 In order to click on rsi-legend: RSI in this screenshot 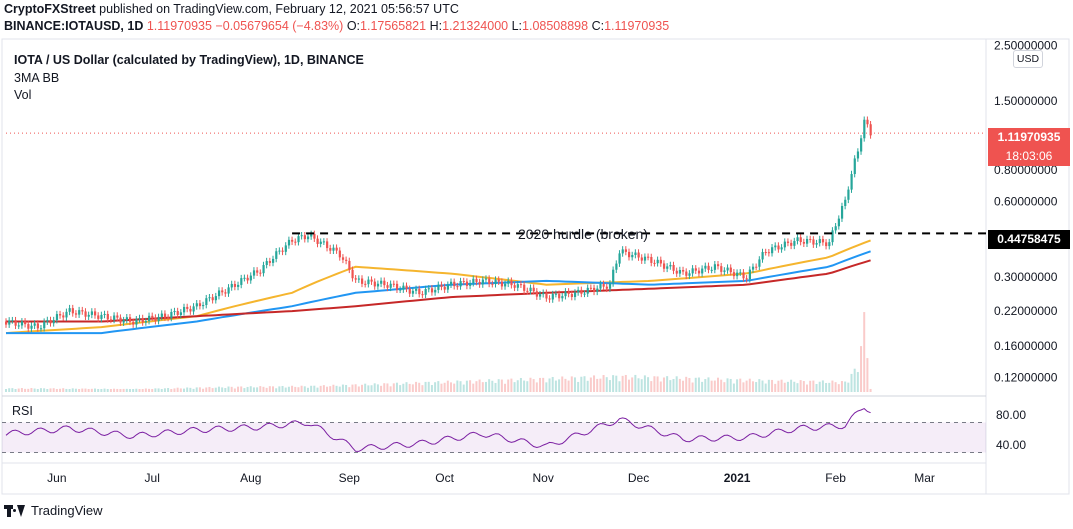, I will do `click(22, 411)`.